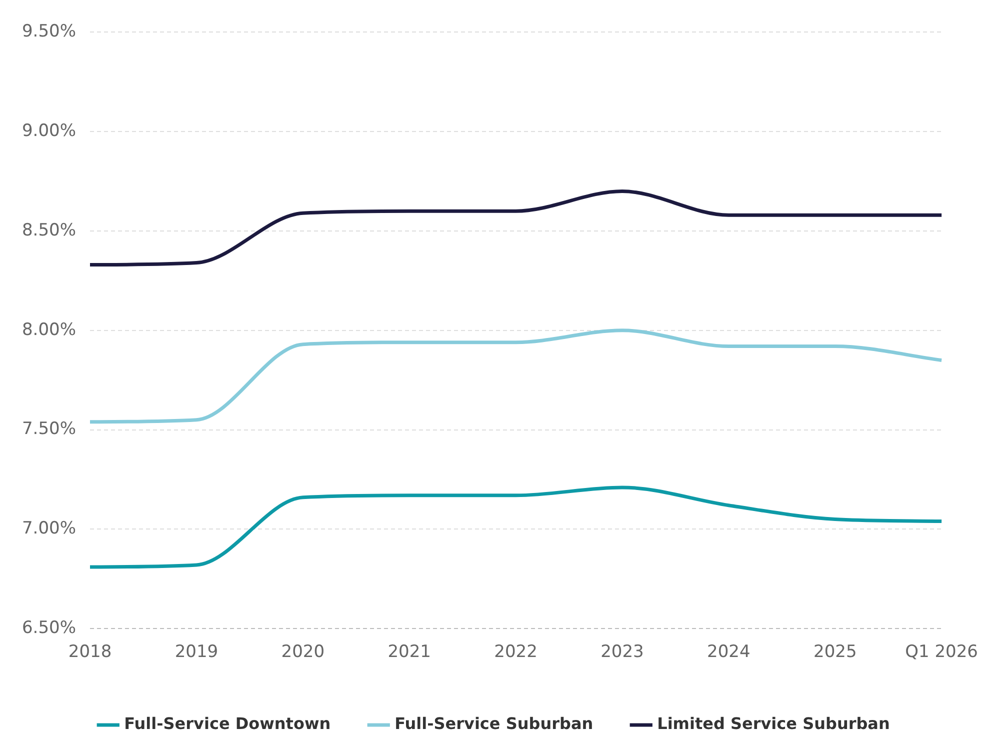  I want to click on x-tick-label: 2022, so click(516, 652).